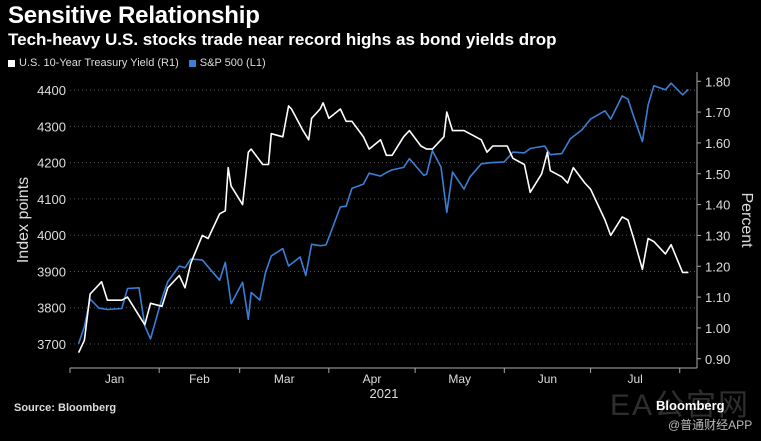 The height and width of the screenshot is (441, 761). I want to click on watermark-logo: EA公宫网, so click(680, 405).